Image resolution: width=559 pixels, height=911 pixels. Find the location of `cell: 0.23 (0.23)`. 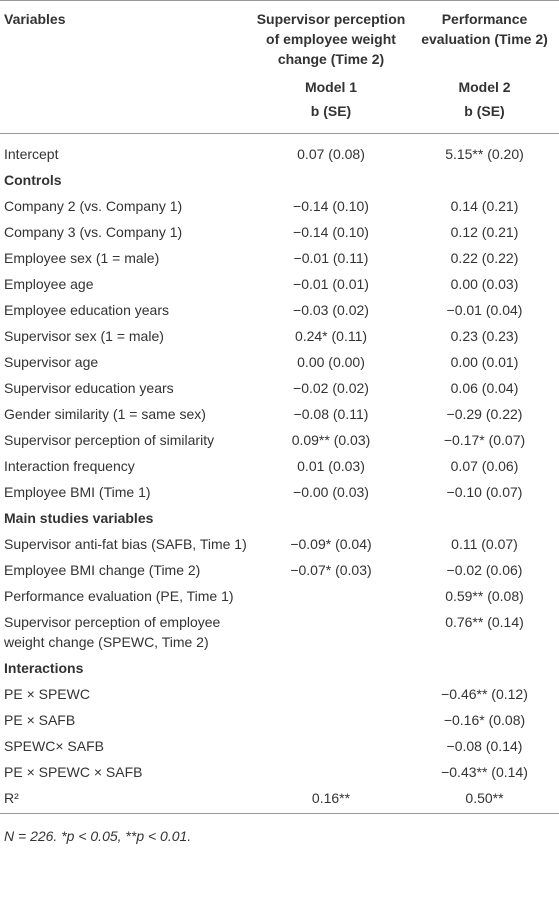

cell: 0.23 (0.23) is located at coordinates (484, 336).